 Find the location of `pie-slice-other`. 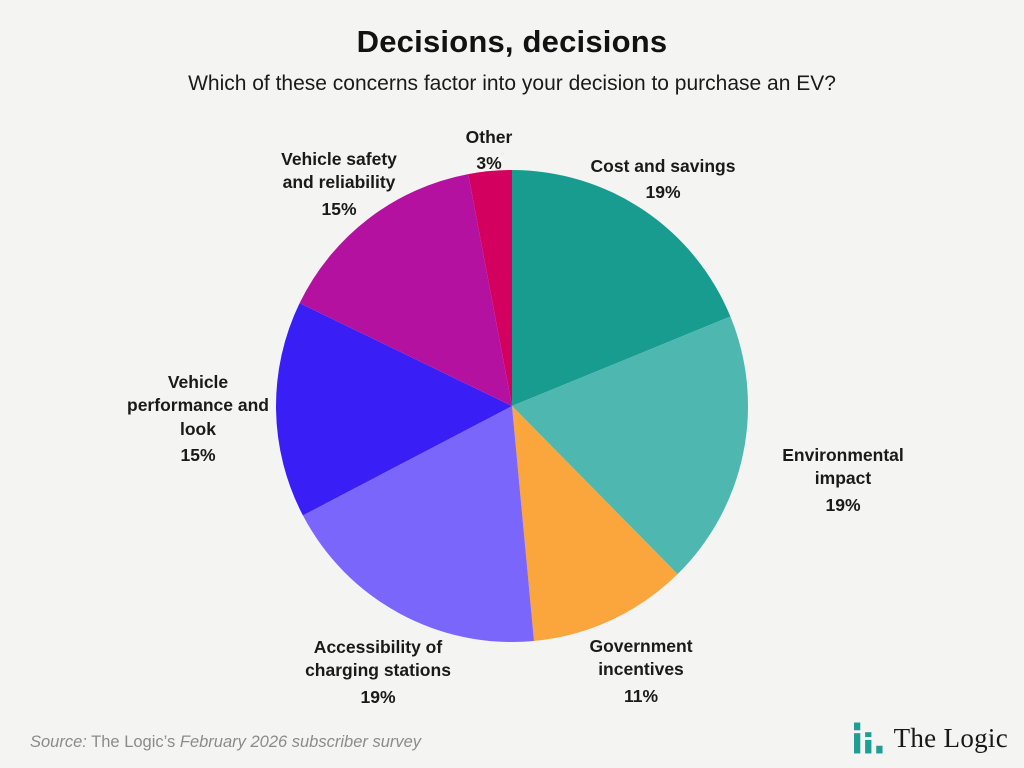

pie-slice-other is located at coordinates (490, 288).